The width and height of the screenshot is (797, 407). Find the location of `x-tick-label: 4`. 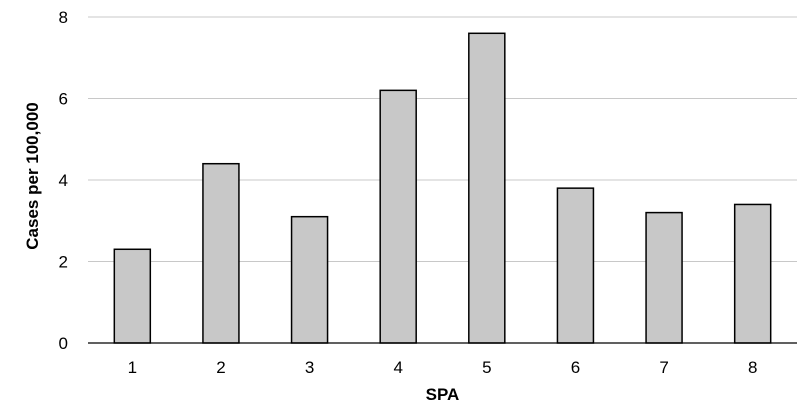

x-tick-label: 4 is located at coordinates (397, 367).